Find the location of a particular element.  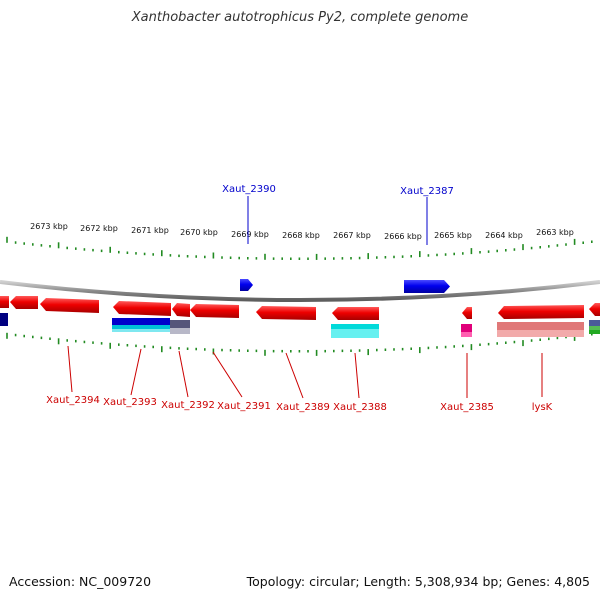

gene-label-xaut-2393: Xaut_2393 is located at coordinates (130, 402).